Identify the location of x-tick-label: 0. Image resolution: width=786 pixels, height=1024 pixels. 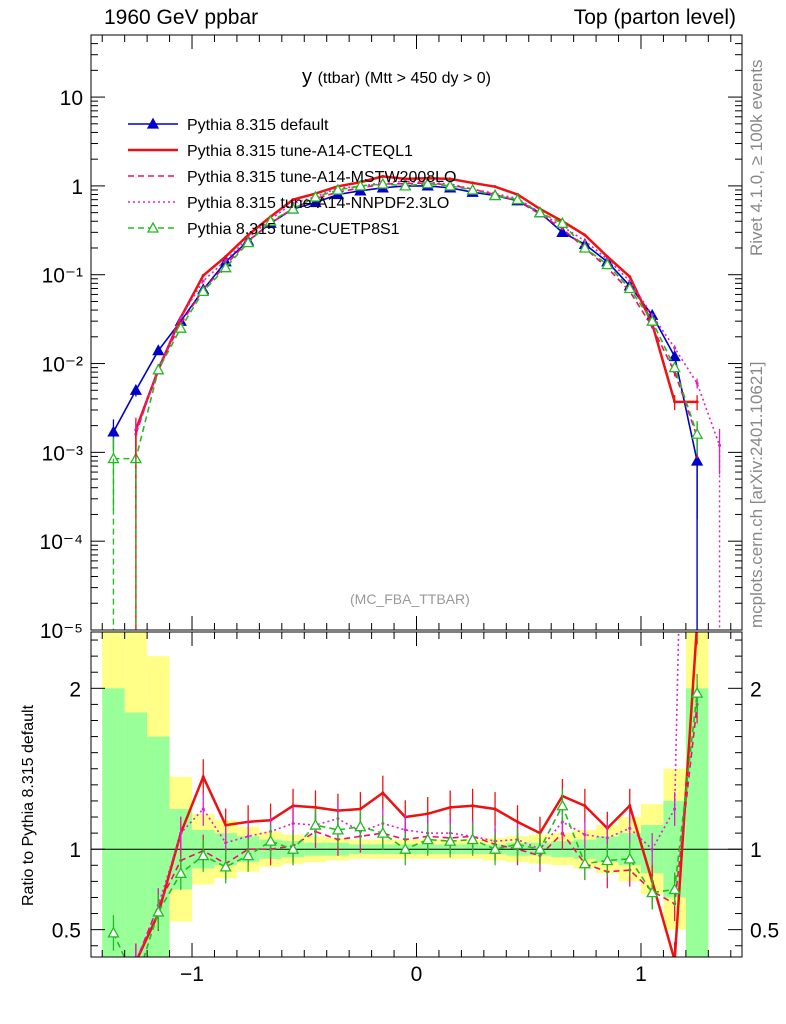
(417, 974).